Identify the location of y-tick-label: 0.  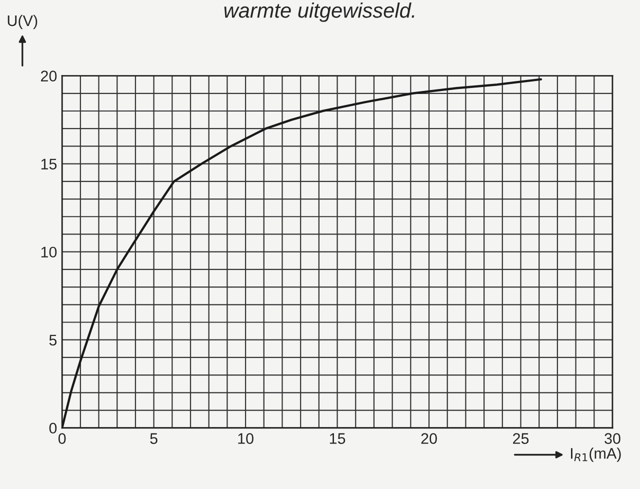
(53, 428).